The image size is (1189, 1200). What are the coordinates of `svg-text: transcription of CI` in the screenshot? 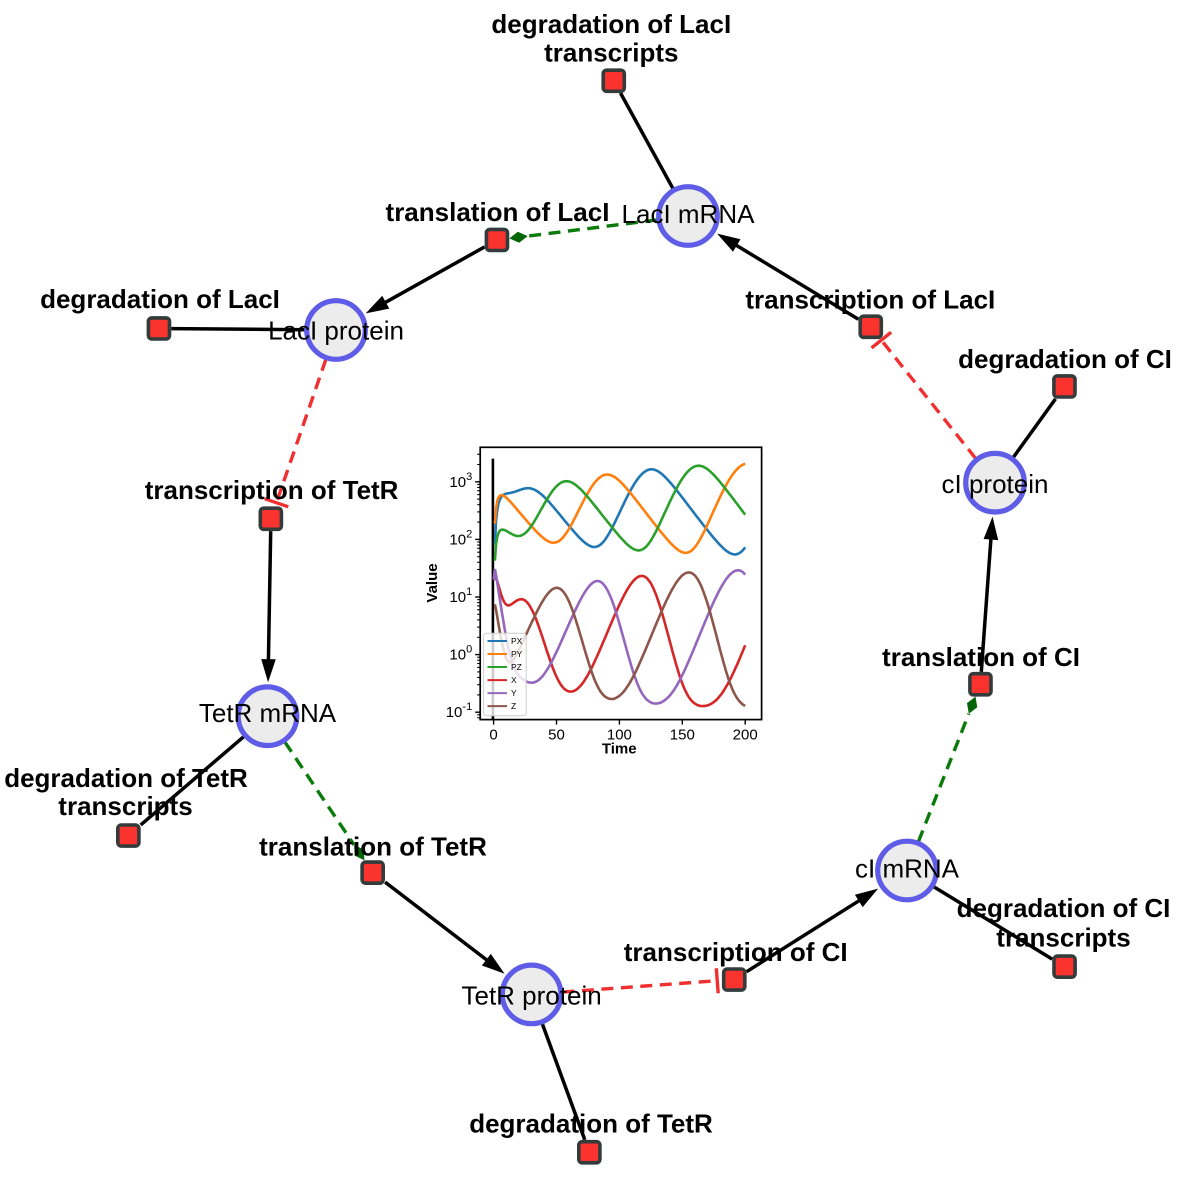 It's located at (736, 952).